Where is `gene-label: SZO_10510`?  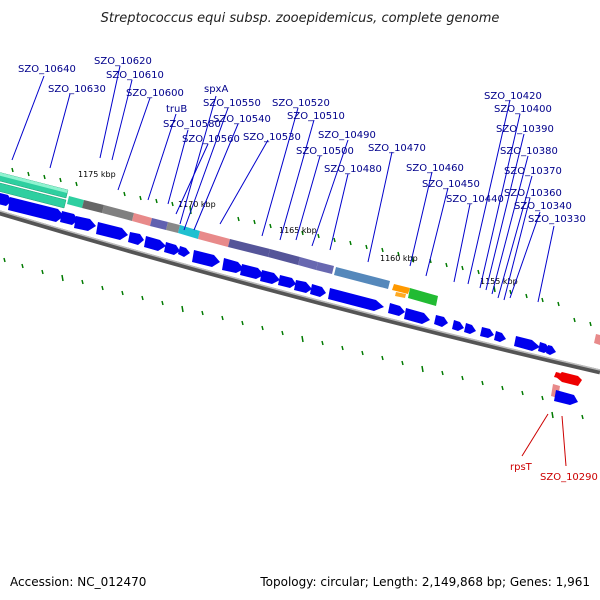 gene-label: SZO_10510 is located at coordinates (316, 116).